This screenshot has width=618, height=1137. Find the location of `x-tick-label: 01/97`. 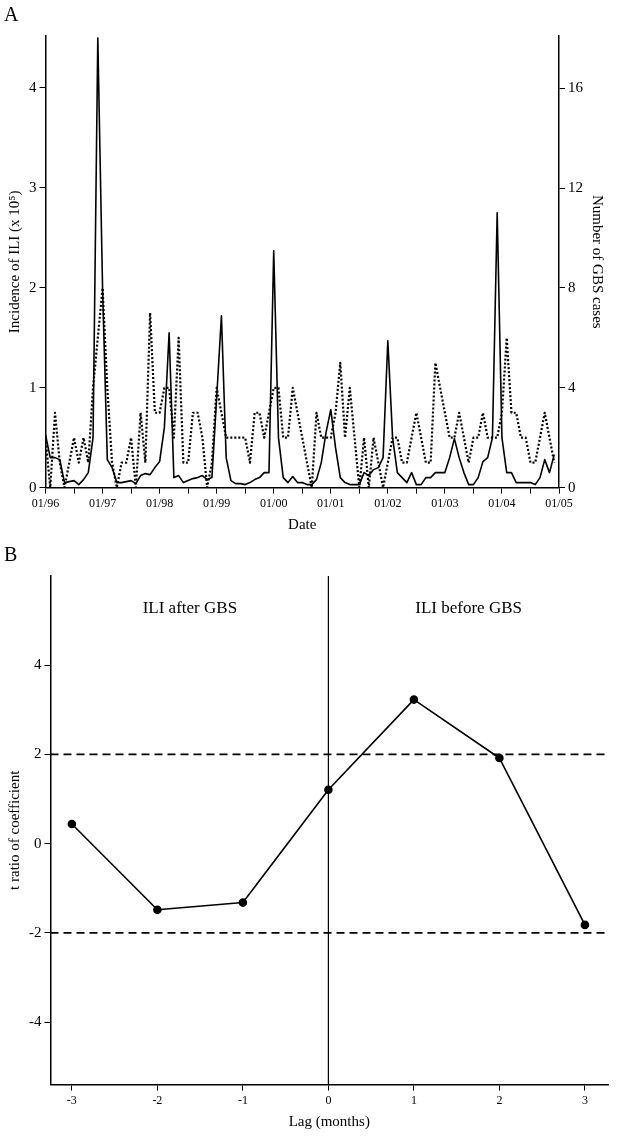

x-tick-label: 01/97 is located at coordinates (102, 502).